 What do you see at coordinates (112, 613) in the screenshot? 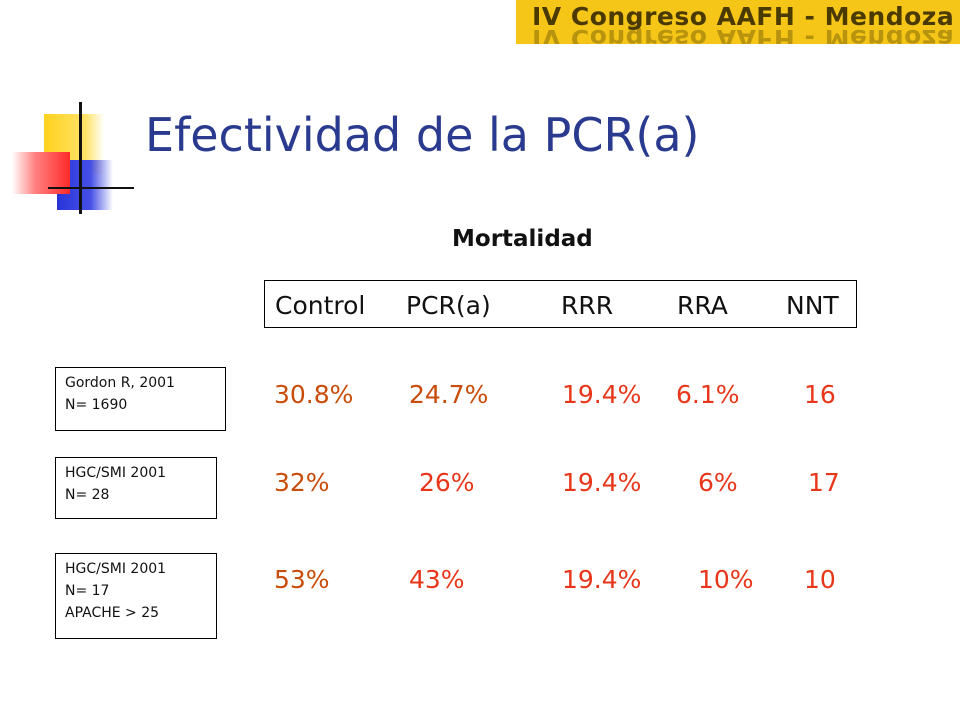
I see `study-line: APACHE > 25` at bounding box center [112, 613].